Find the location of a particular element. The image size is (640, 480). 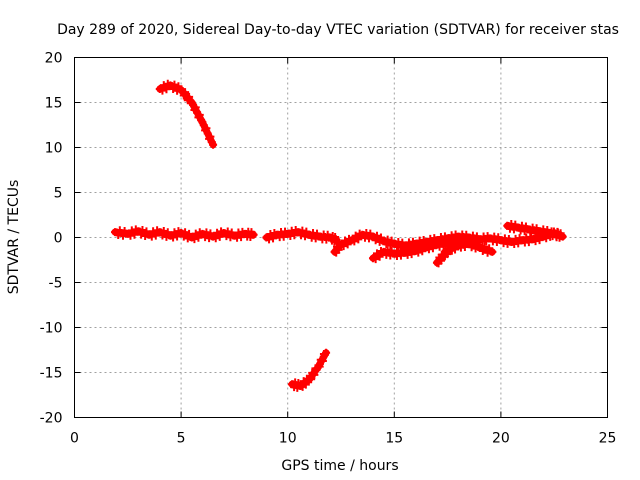

x-tick-label: 15 is located at coordinates (394, 439).